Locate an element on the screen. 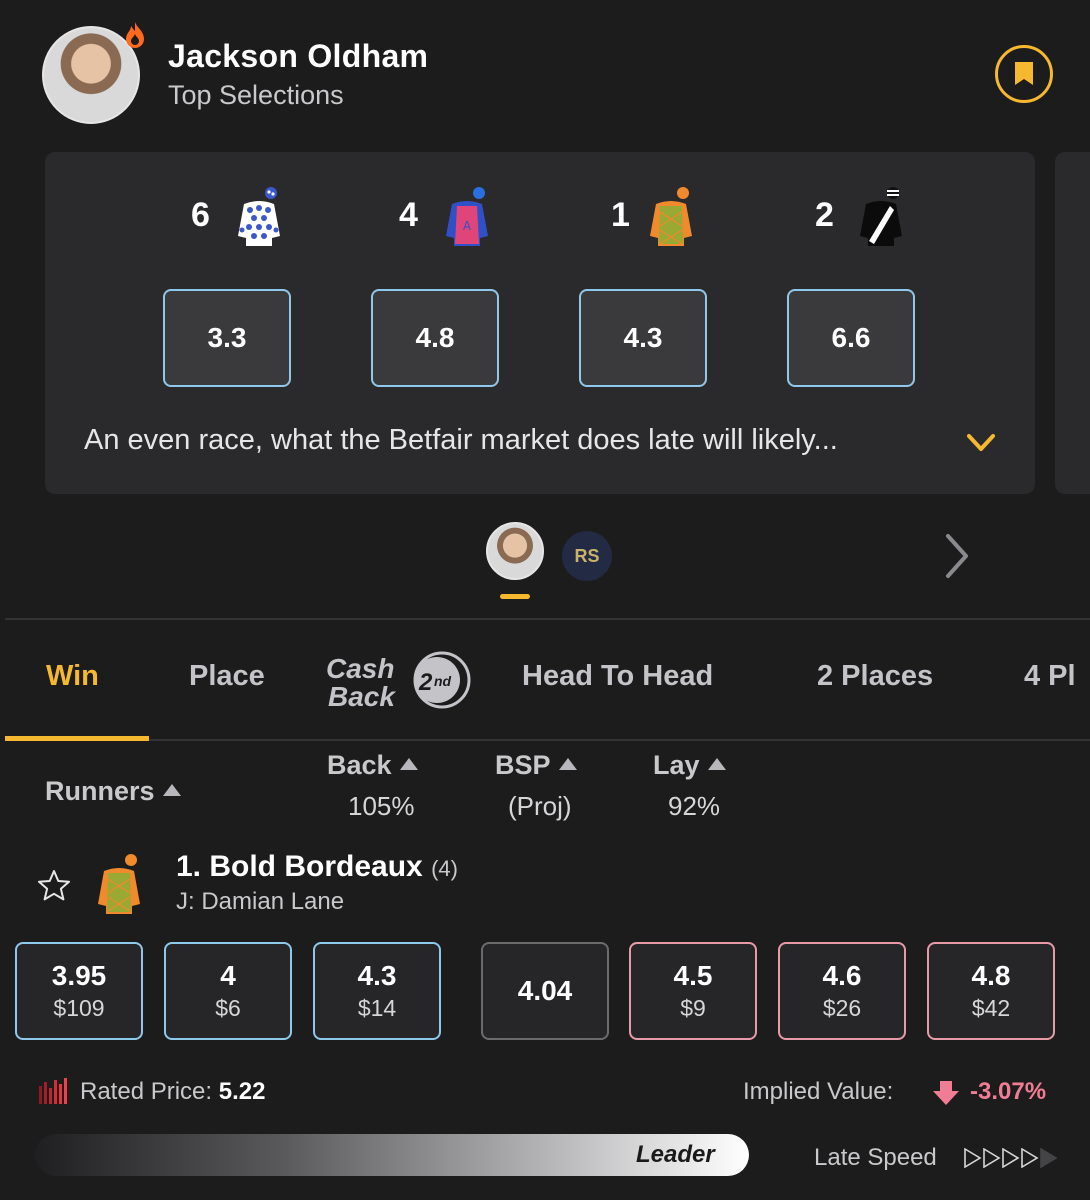 This screenshot has height=1200, width=1090. lay-price-button: 4.8 $42 is located at coordinates (991, 991).